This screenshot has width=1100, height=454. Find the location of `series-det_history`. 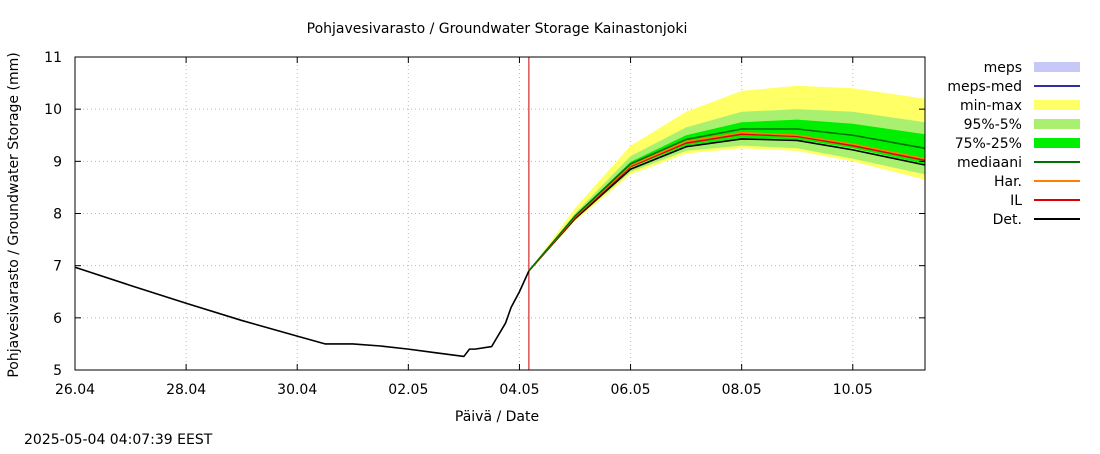

series-det_history is located at coordinates (302, 312).